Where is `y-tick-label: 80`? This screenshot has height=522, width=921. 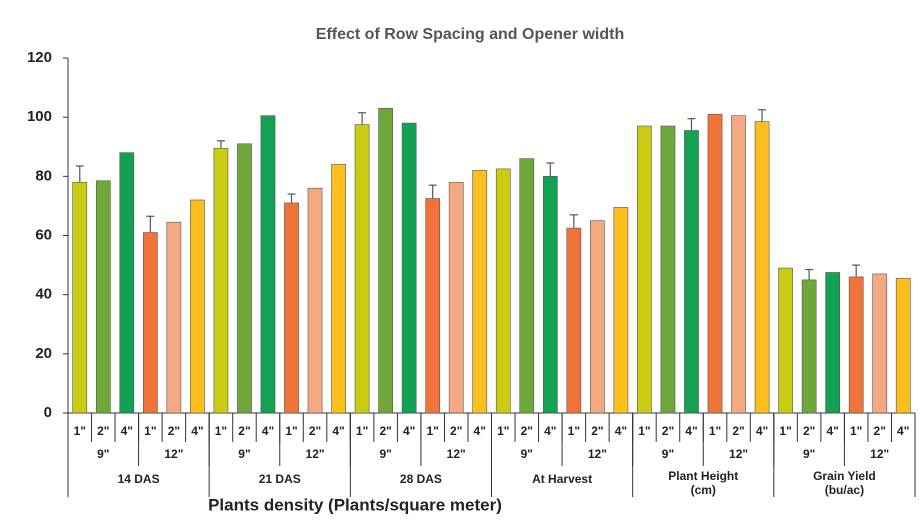
y-tick-label: 80 is located at coordinates (43, 175).